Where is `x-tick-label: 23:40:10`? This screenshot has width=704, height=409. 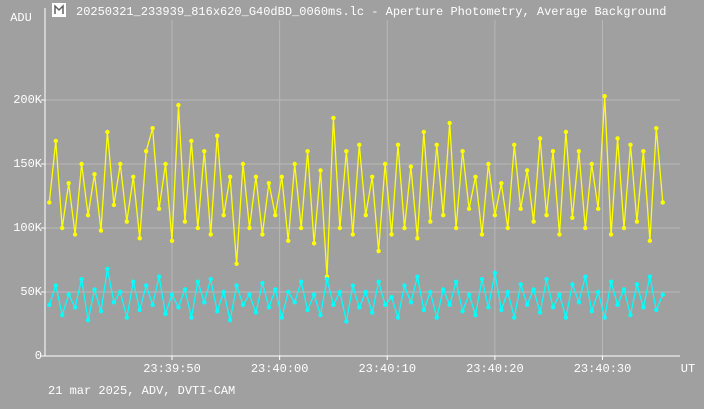
x-tick-label: 23:40:10 is located at coordinates (387, 369).